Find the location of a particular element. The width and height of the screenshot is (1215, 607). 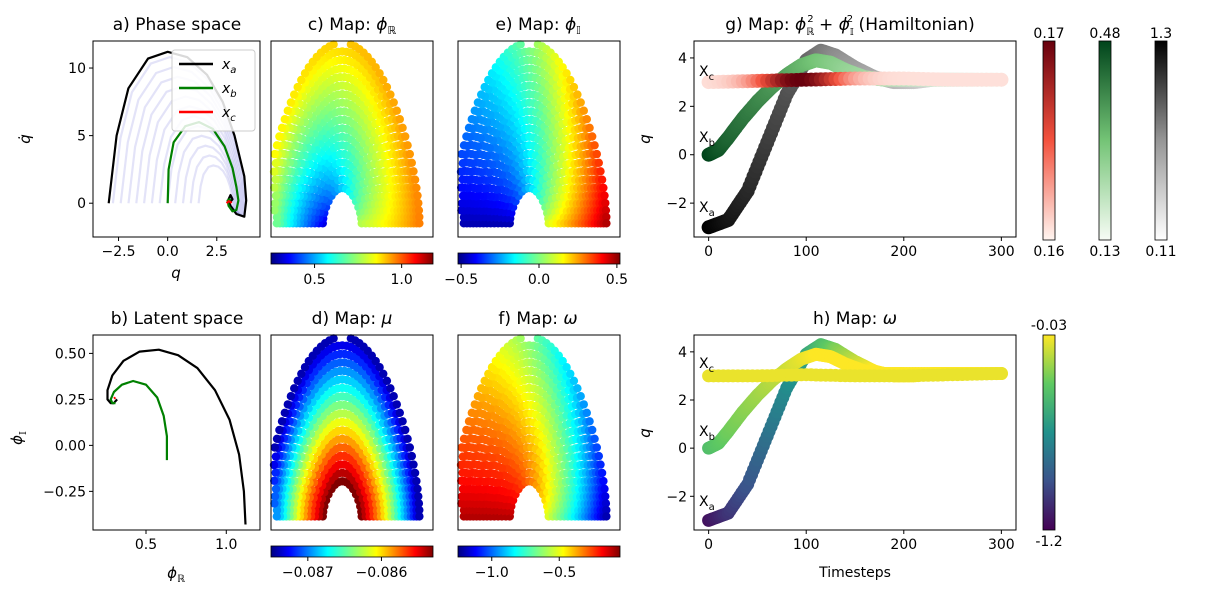

trajectory-xc is located at coordinates (229, 202).